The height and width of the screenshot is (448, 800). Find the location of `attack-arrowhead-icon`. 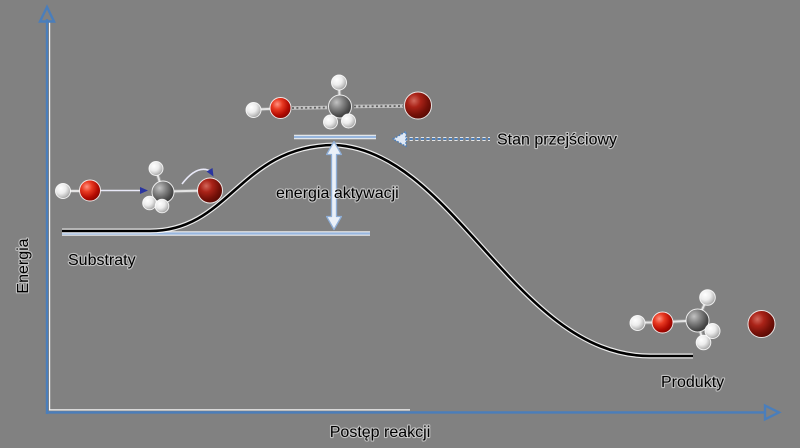

attack-arrowhead-icon is located at coordinates (144, 190).